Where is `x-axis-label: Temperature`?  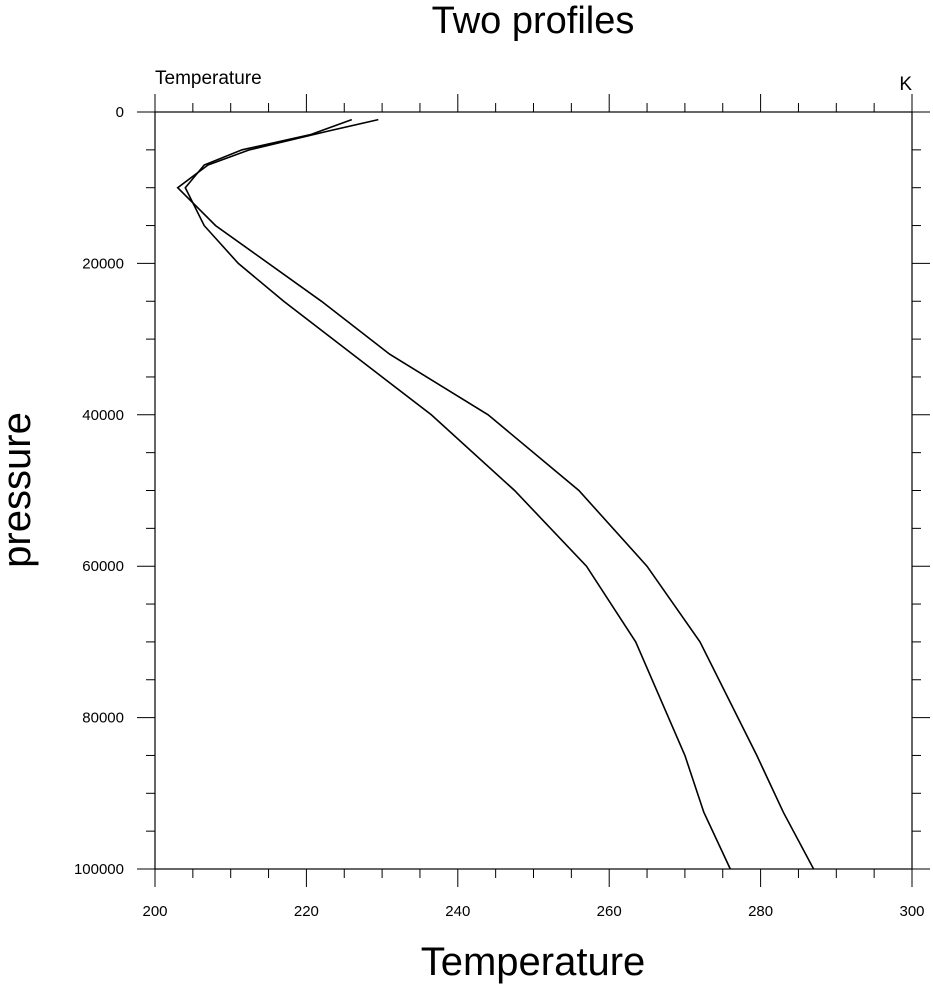 x-axis-label: Temperature is located at coordinates (533, 962).